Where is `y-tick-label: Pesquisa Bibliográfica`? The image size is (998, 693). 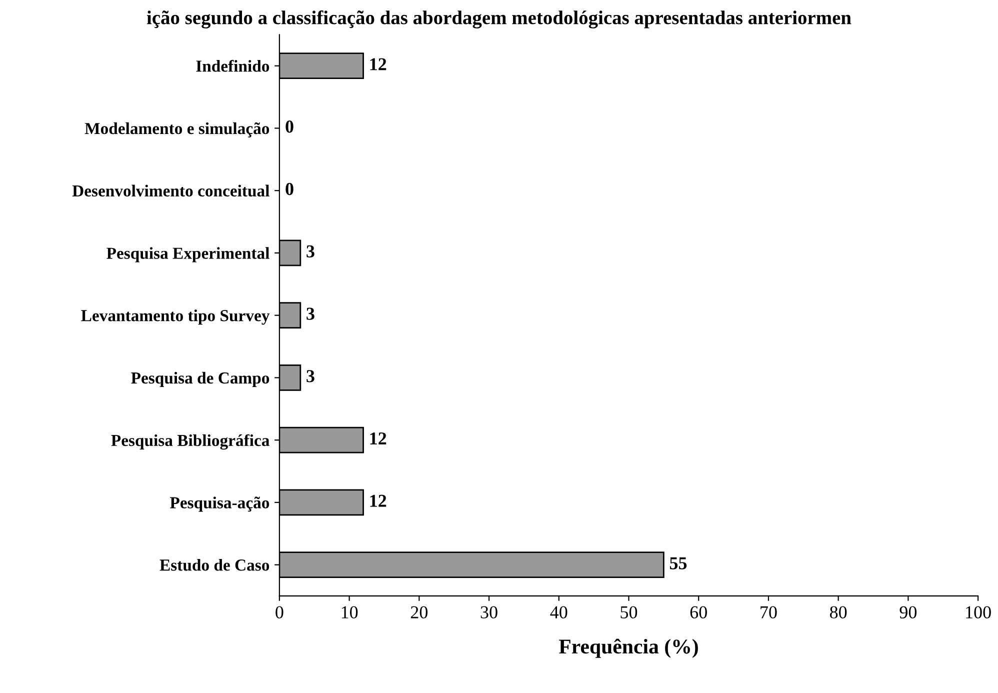
y-tick-label: Pesquisa Bibliográfica is located at coordinates (190, 442).